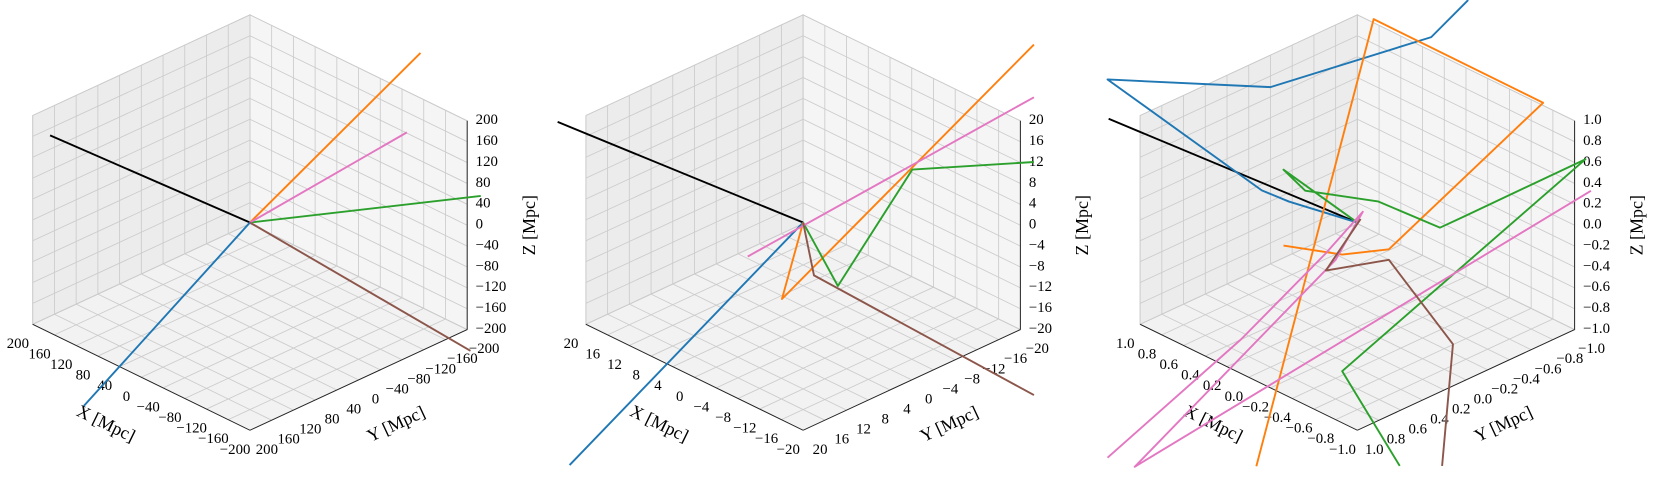 Image resolution: width=1655 pixels, height=479 pixels. Describe the element at coordinates (1596, 266) in the screenshot. I see `z-tick-label: −0.4` at that location.